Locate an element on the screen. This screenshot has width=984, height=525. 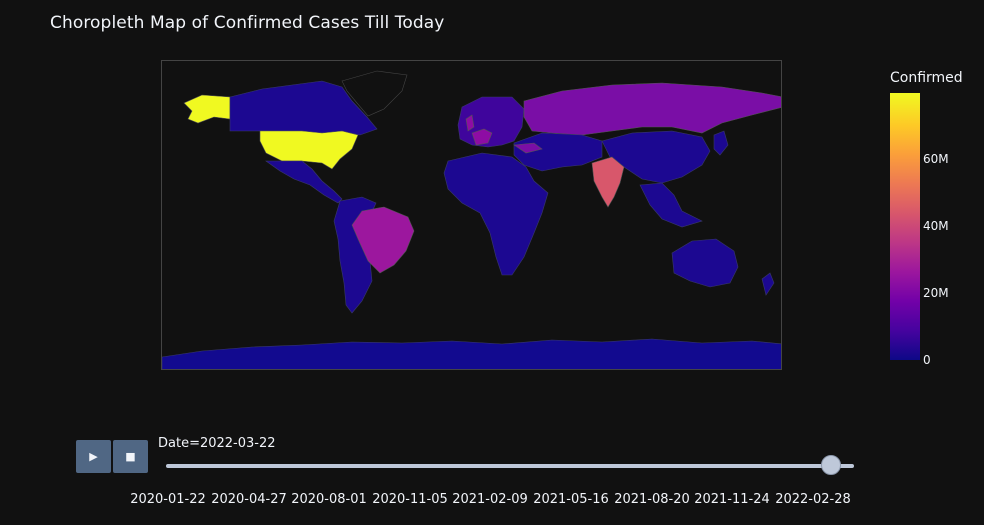
slider-tick-label: 2021-08-20 is located at coordinates (652, 499).